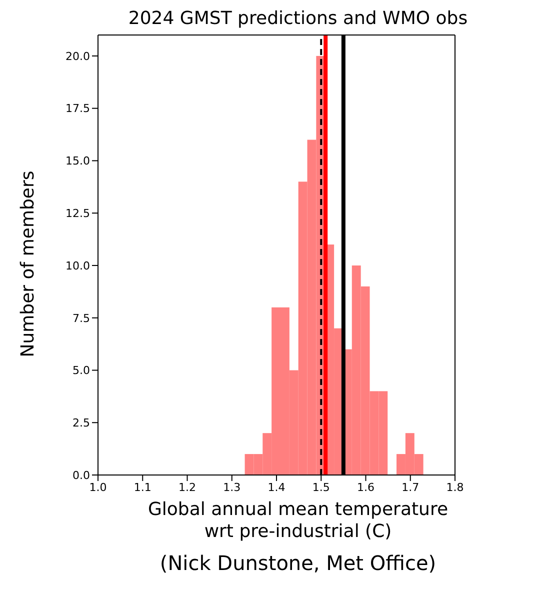 Image resolution: width=535 pixels, height=603 pixels. Describe the element at coordinates (298, 18) in the screenshot. I see `chart-title: 2024 GMST predictions and WMO obs` at that location.